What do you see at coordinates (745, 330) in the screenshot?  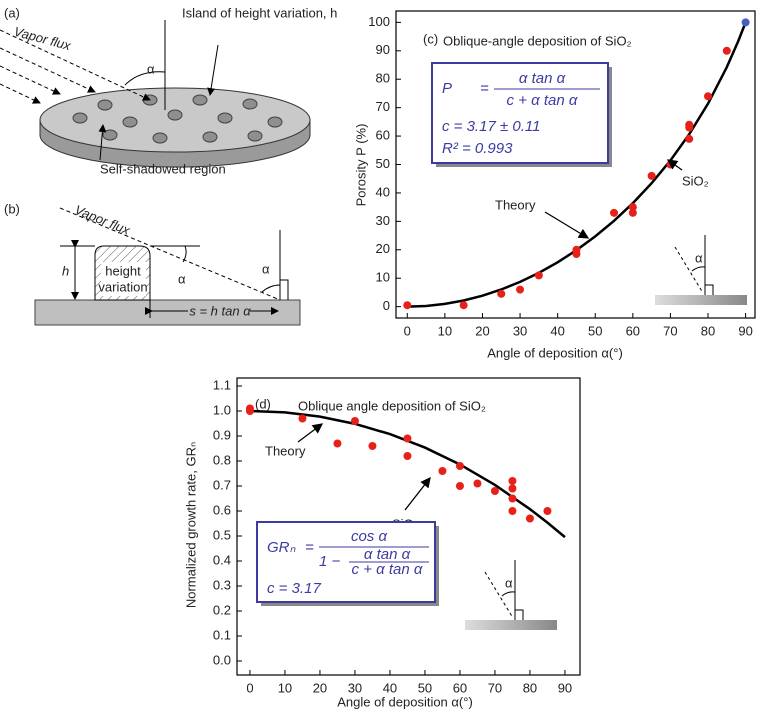 I see `x-tick-label: 90` at bounding box center [745, 330].